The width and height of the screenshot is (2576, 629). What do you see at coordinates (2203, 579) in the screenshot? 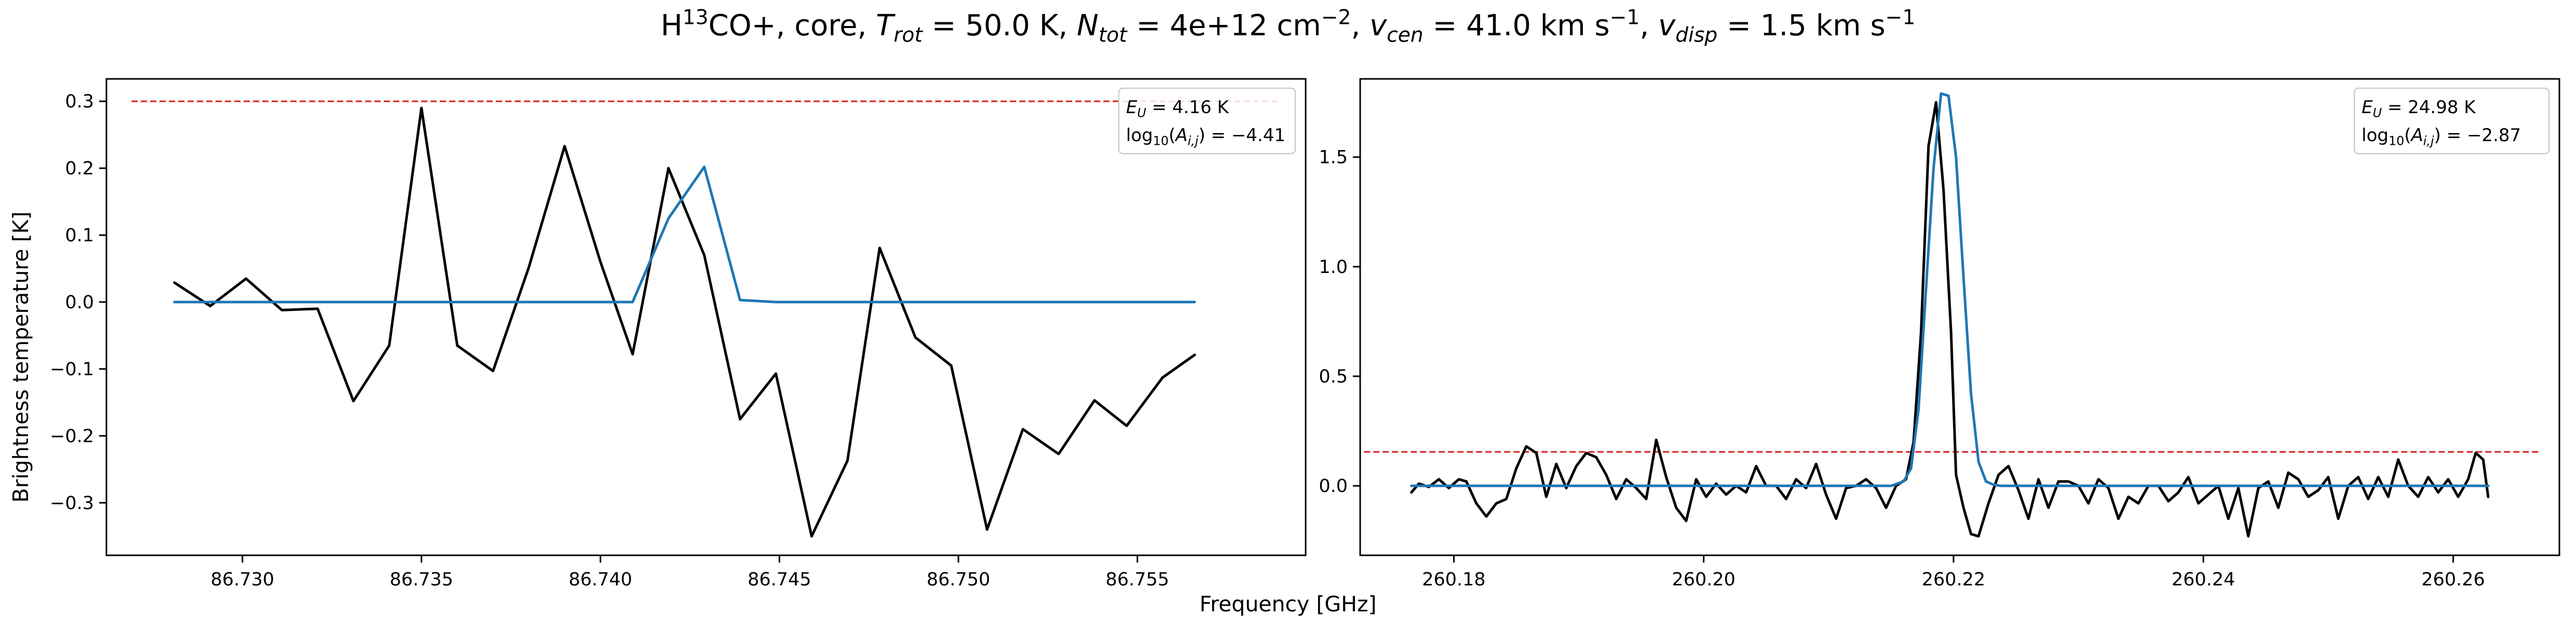
I see `x-tick-label: 260.24` at bounding box center [2203, 579].